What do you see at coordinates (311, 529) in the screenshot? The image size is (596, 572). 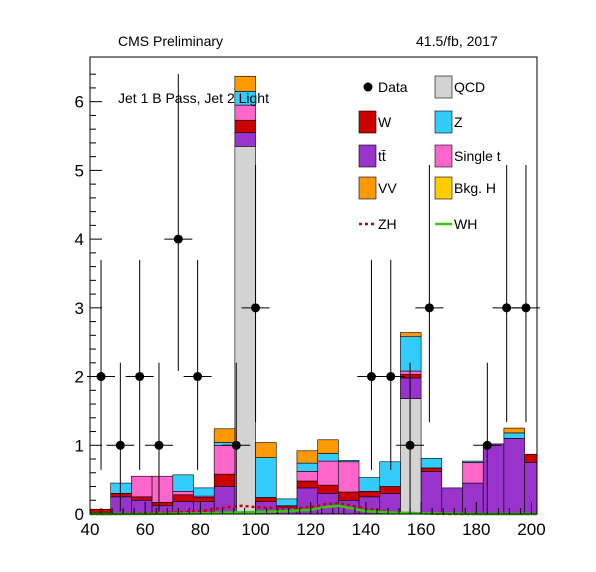 I see `x-tick-label-120: 120` at bounding box center [311, 529].